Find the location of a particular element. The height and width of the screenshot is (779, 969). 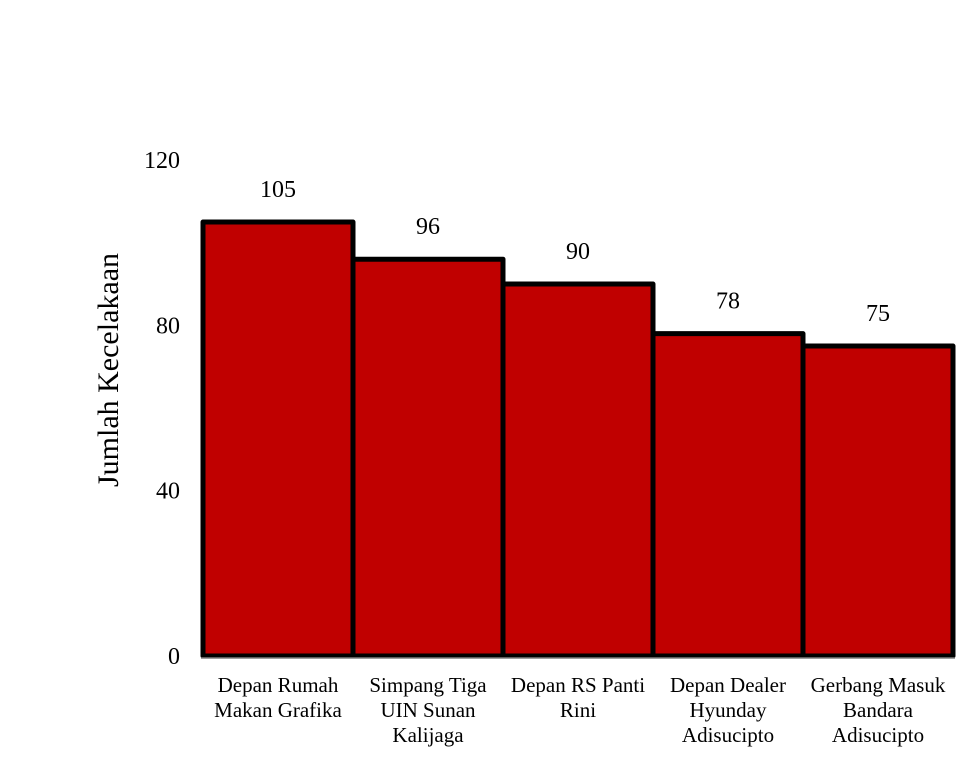

y-tick-label-40: 40 is located at coordinates (168, 492).